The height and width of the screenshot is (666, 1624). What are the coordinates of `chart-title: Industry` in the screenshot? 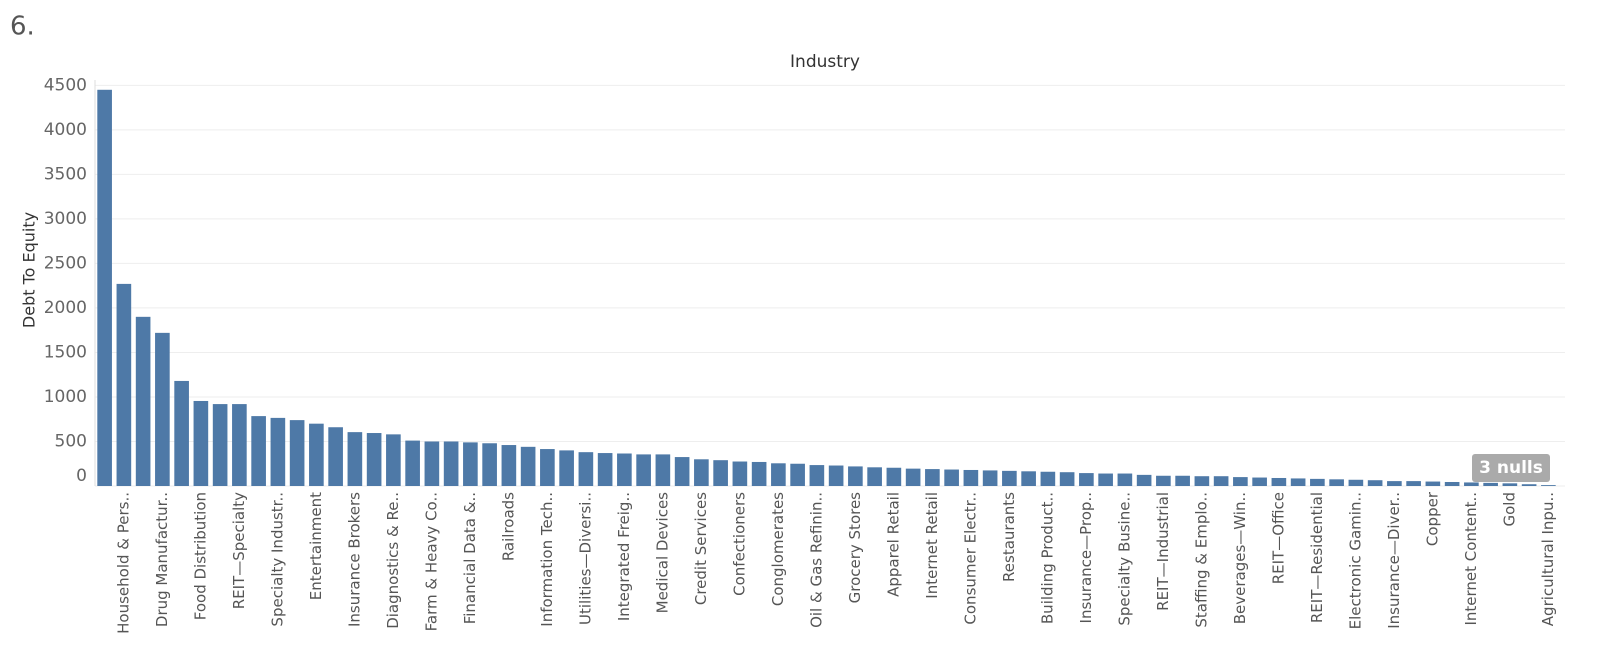 It's located at (825, 62).